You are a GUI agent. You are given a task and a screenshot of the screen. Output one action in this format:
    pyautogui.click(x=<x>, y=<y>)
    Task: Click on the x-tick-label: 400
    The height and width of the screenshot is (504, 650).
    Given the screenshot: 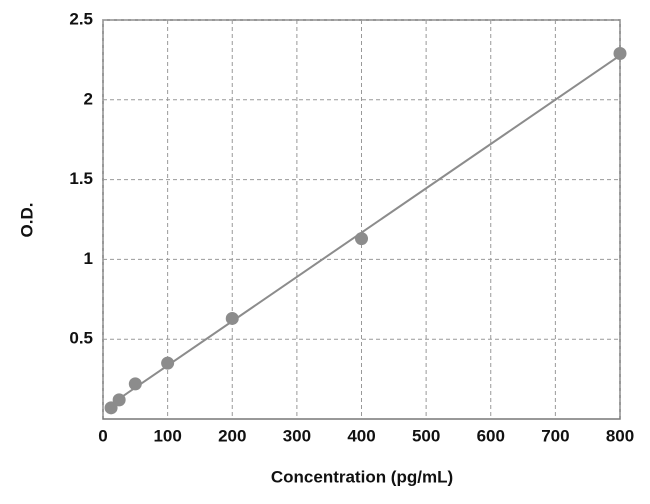 What is the action you would take?
    pyautogui.click(x=361, y=435)
    